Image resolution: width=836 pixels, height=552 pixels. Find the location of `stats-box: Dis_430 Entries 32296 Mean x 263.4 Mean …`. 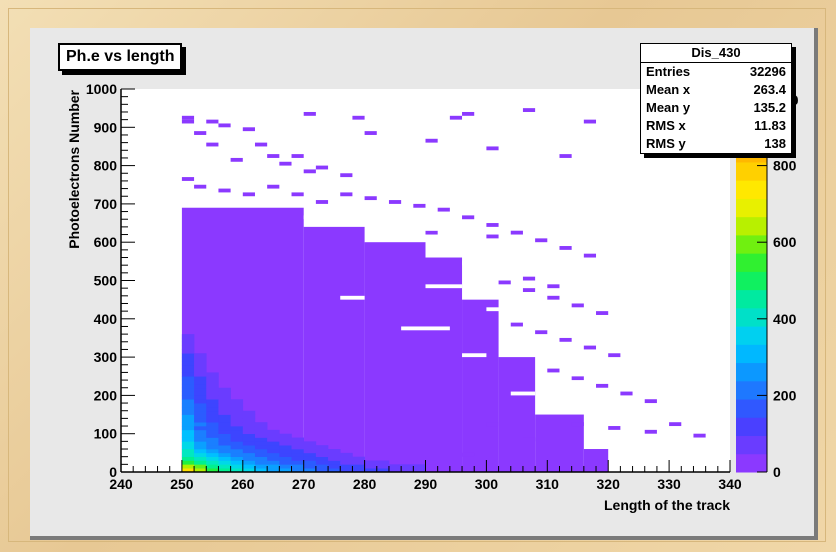

stats-box: Dis_430 Entries 32296 Mean x 263.4 Mean … is located at coordinates (716, 98).